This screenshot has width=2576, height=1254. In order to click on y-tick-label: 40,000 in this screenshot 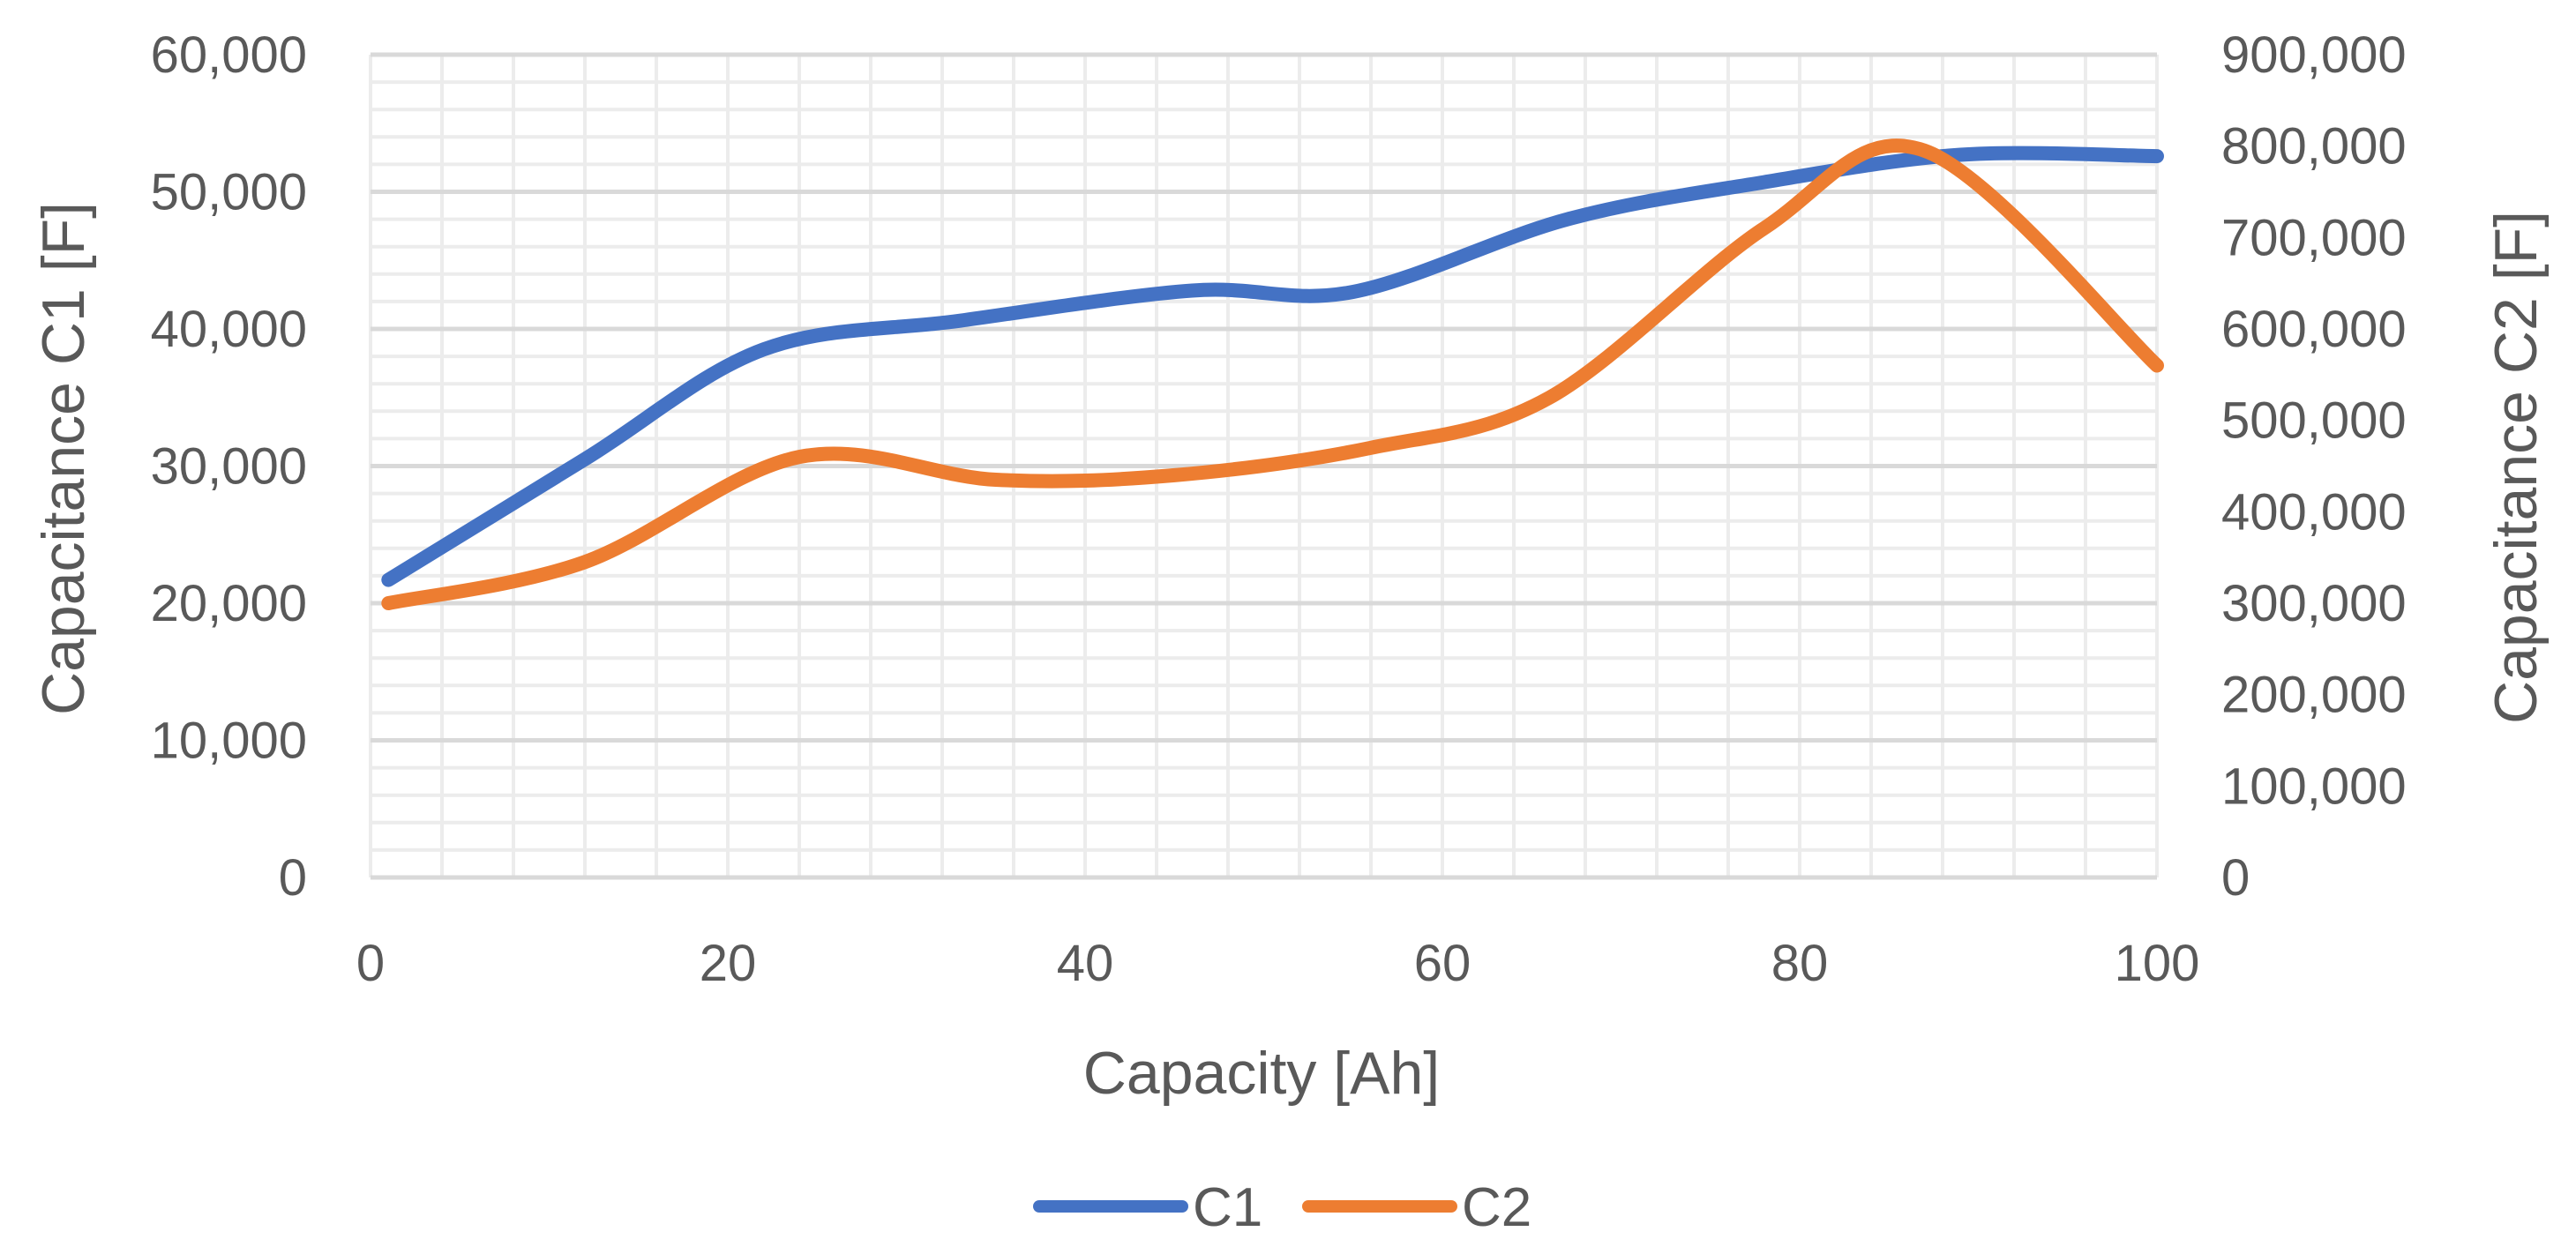, I will do `click(229, 329)`.